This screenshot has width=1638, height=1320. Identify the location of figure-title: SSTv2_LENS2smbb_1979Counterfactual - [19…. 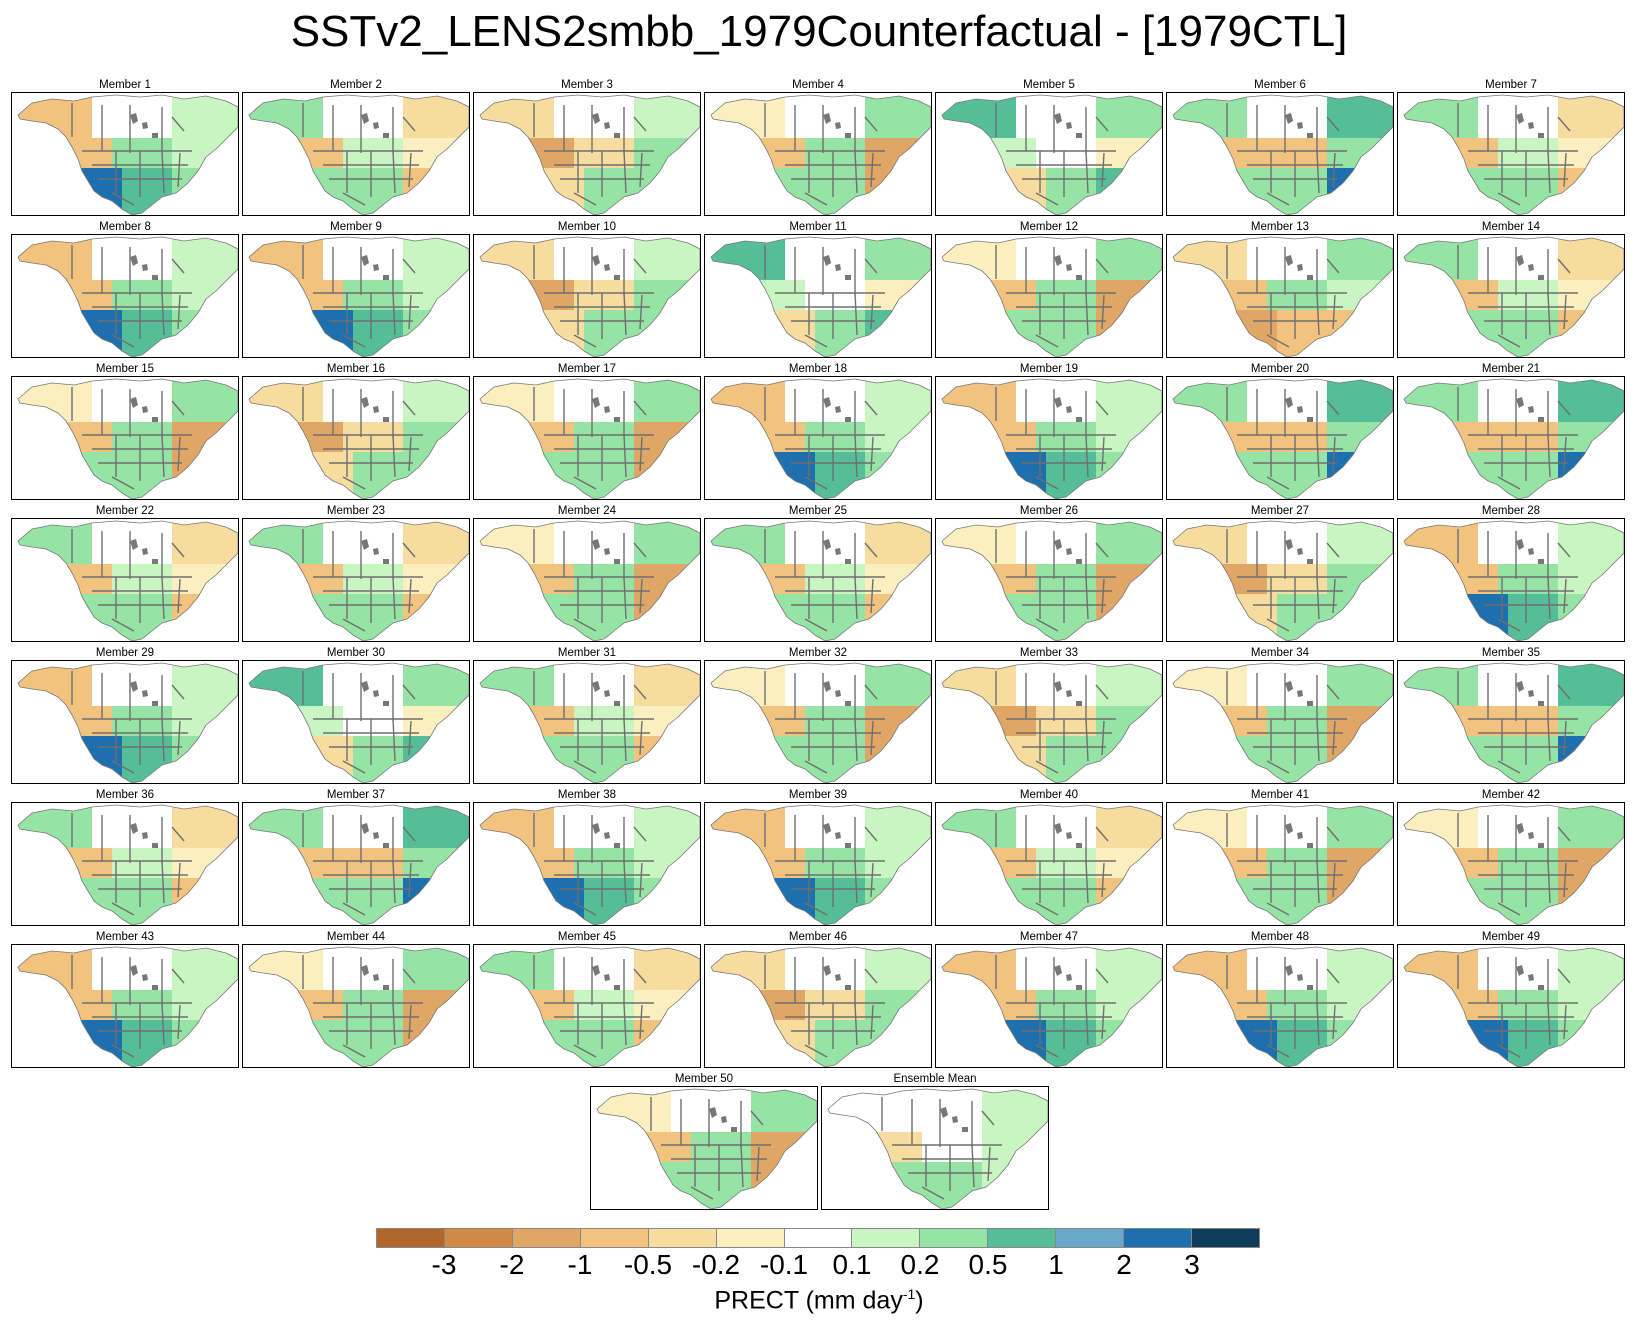
(819, 31).